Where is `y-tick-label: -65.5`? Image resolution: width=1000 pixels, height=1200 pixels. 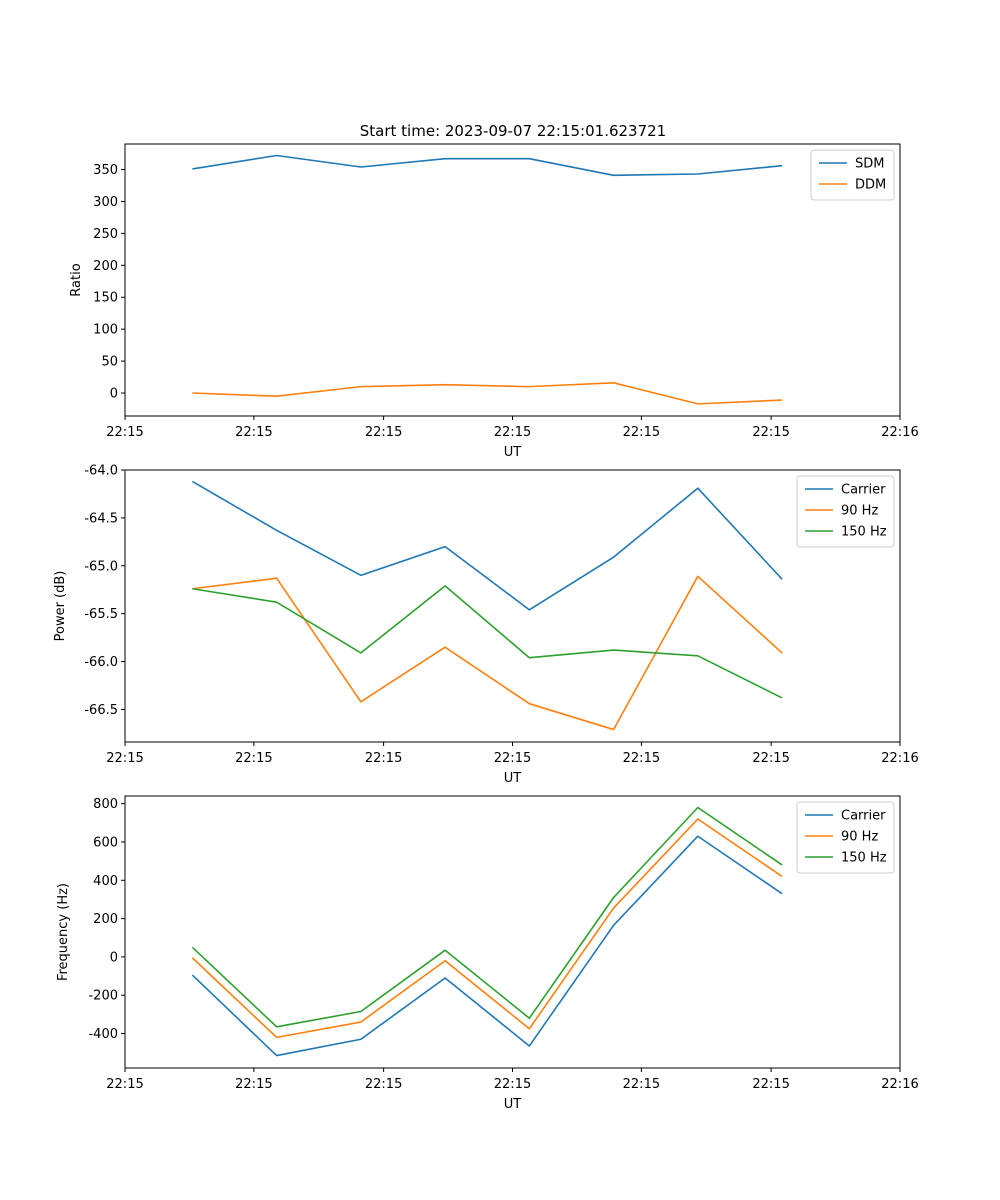
y-tick-label: -65.5 is located at coordinates (101, 614).